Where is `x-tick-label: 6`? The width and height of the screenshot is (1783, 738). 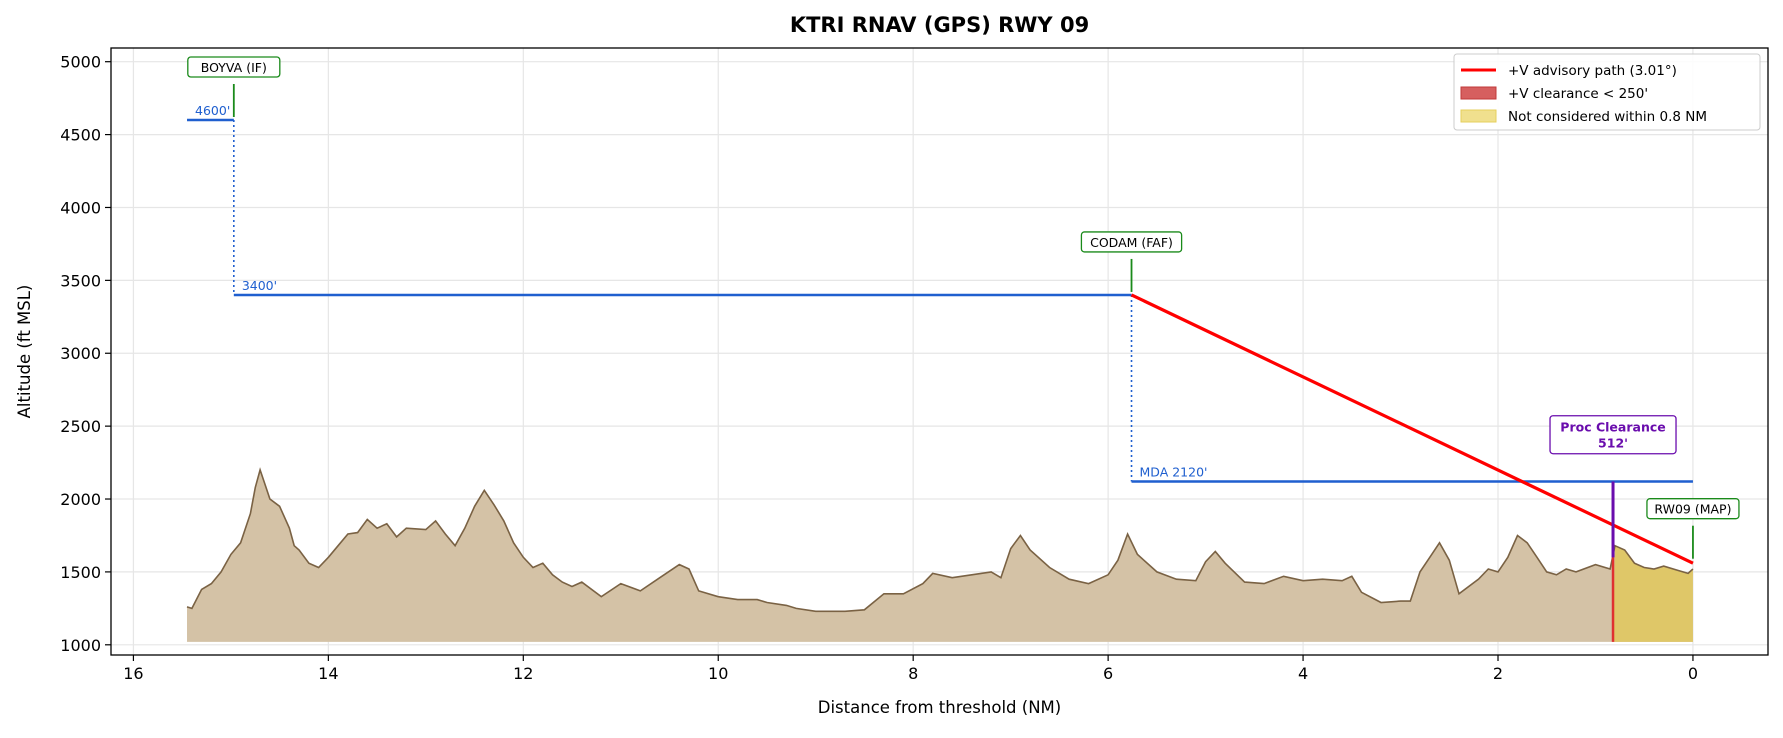
x-tick-label: 6 is located at coordinates (1108, 673).